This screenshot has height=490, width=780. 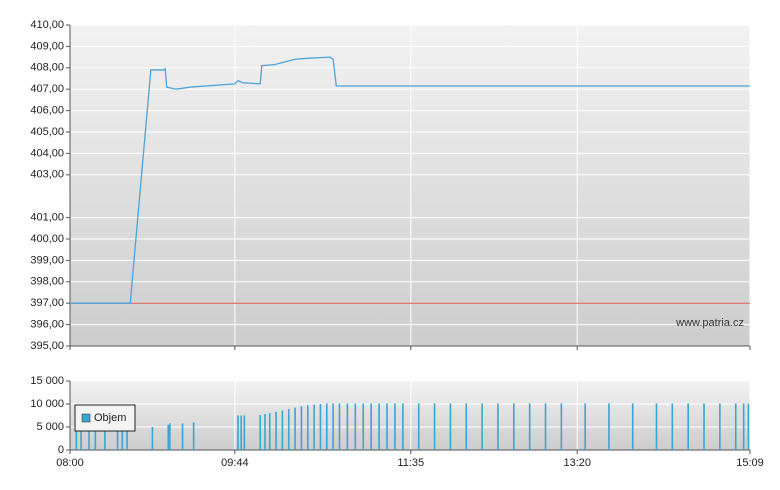 What do you see at coordinates (86, 418) in the screenshot?
I see `legend-swatch` at bounding box center [86, 418].